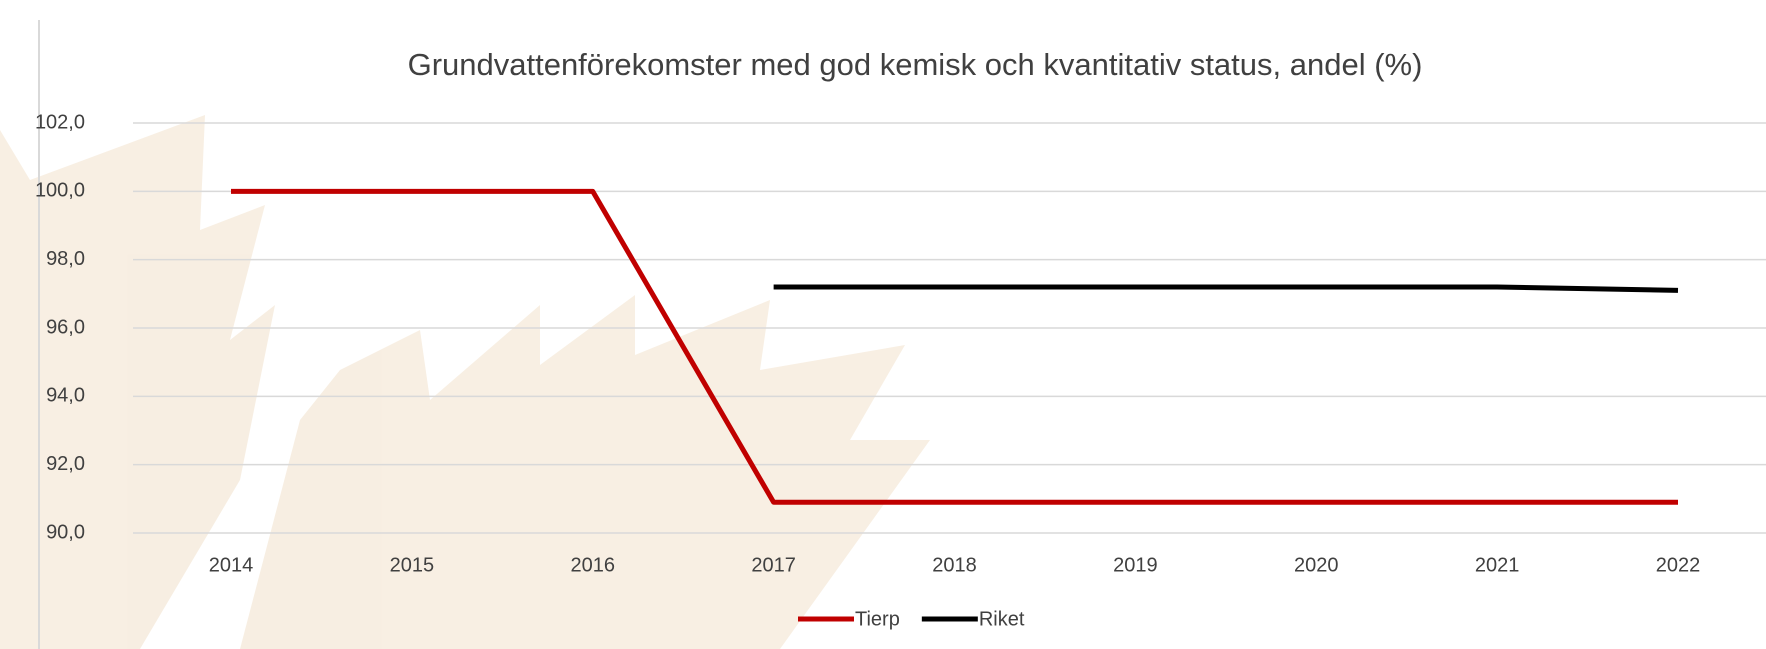  Describe the element at coordinates (773, 565) in the screenshot. I see `x-tick-label: 2017` at that location.